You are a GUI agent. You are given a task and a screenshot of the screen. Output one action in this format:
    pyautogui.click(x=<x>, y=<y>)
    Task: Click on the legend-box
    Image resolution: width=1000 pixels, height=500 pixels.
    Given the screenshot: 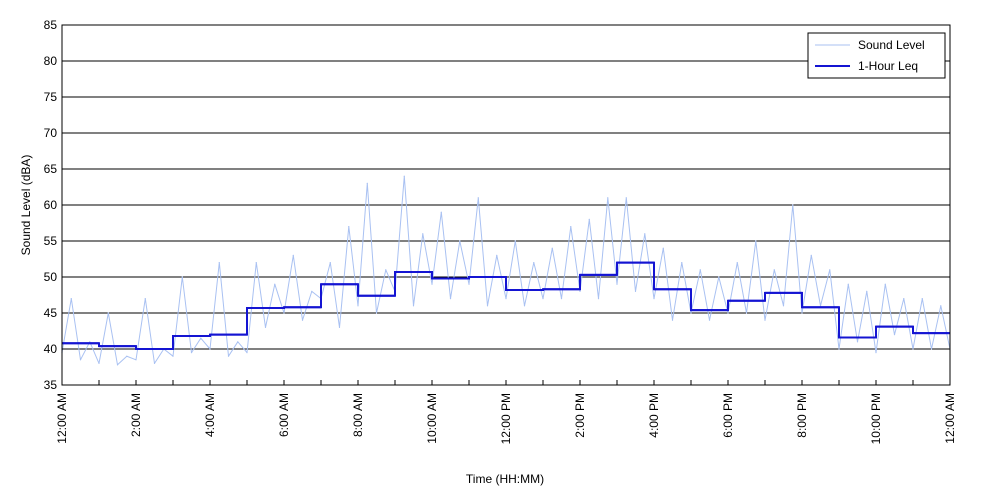 What is the action you would take?
    pyautogui.click(x=876, y=55)
    